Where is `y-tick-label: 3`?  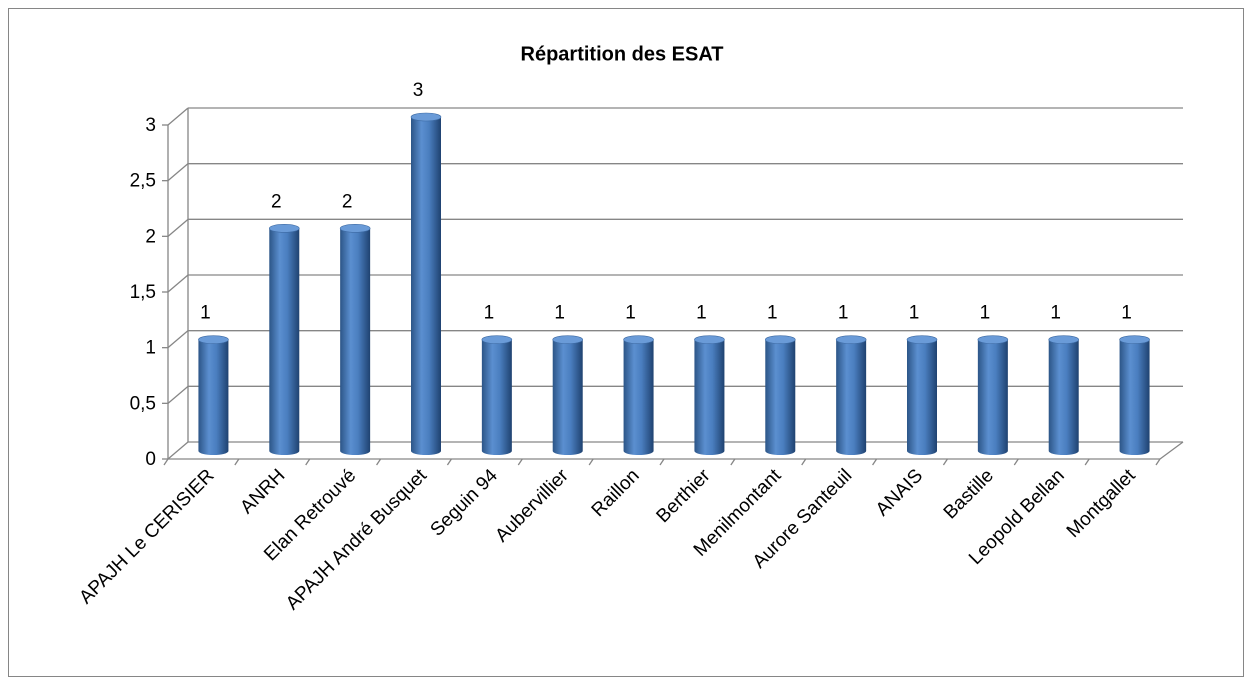 y-tick-label: 3 is located at coordinates (150, 125).